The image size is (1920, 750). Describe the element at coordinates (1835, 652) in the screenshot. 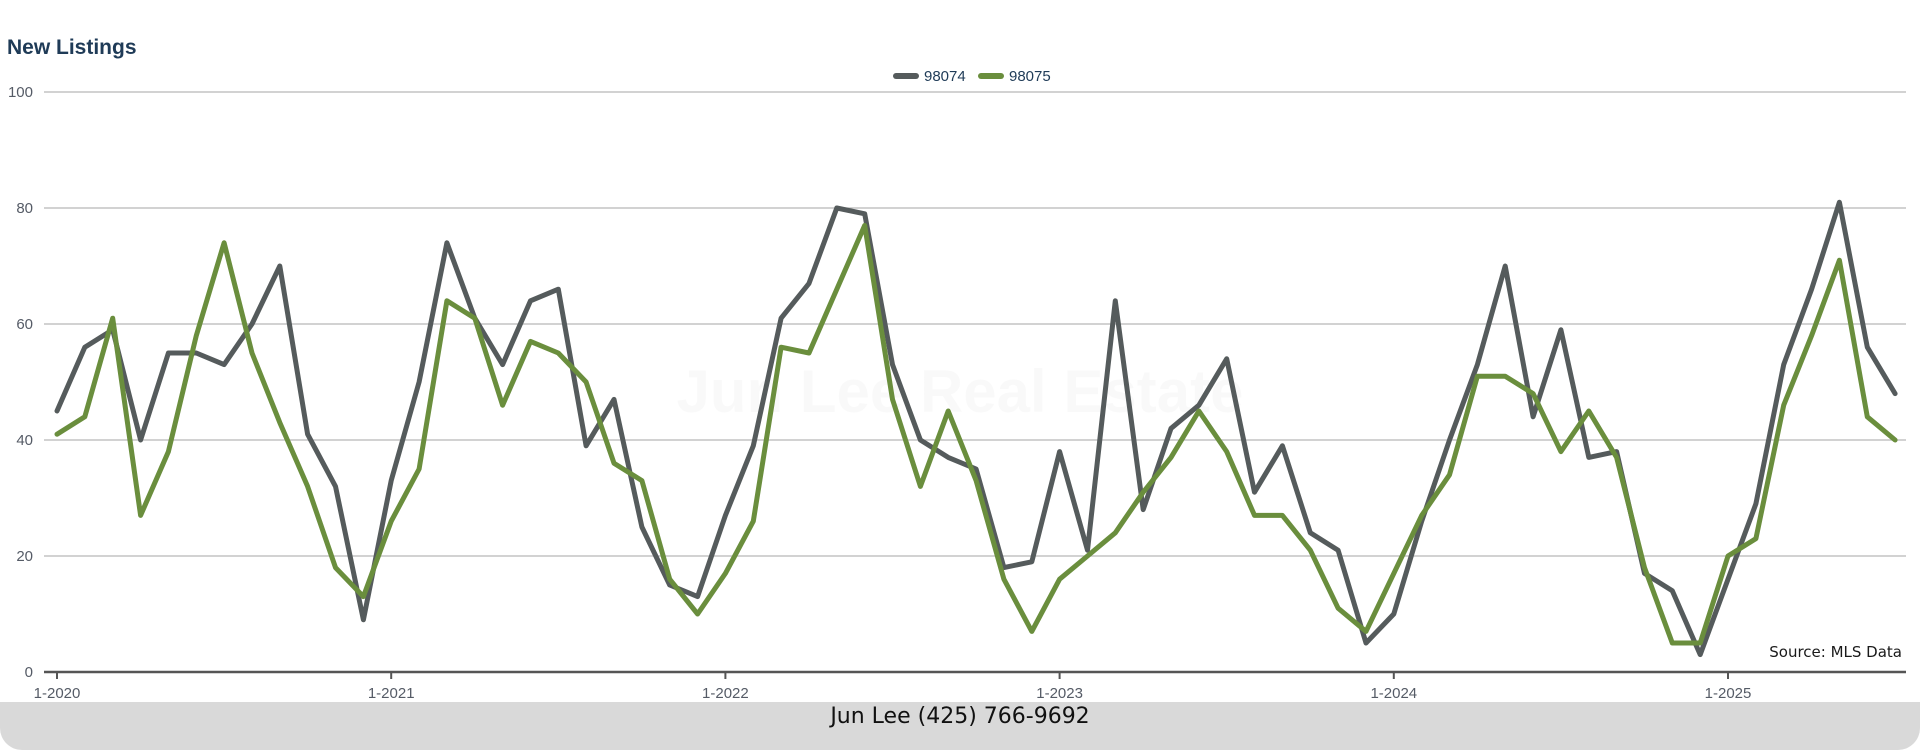

I see `source-note: Source: MLS Data` at that location.